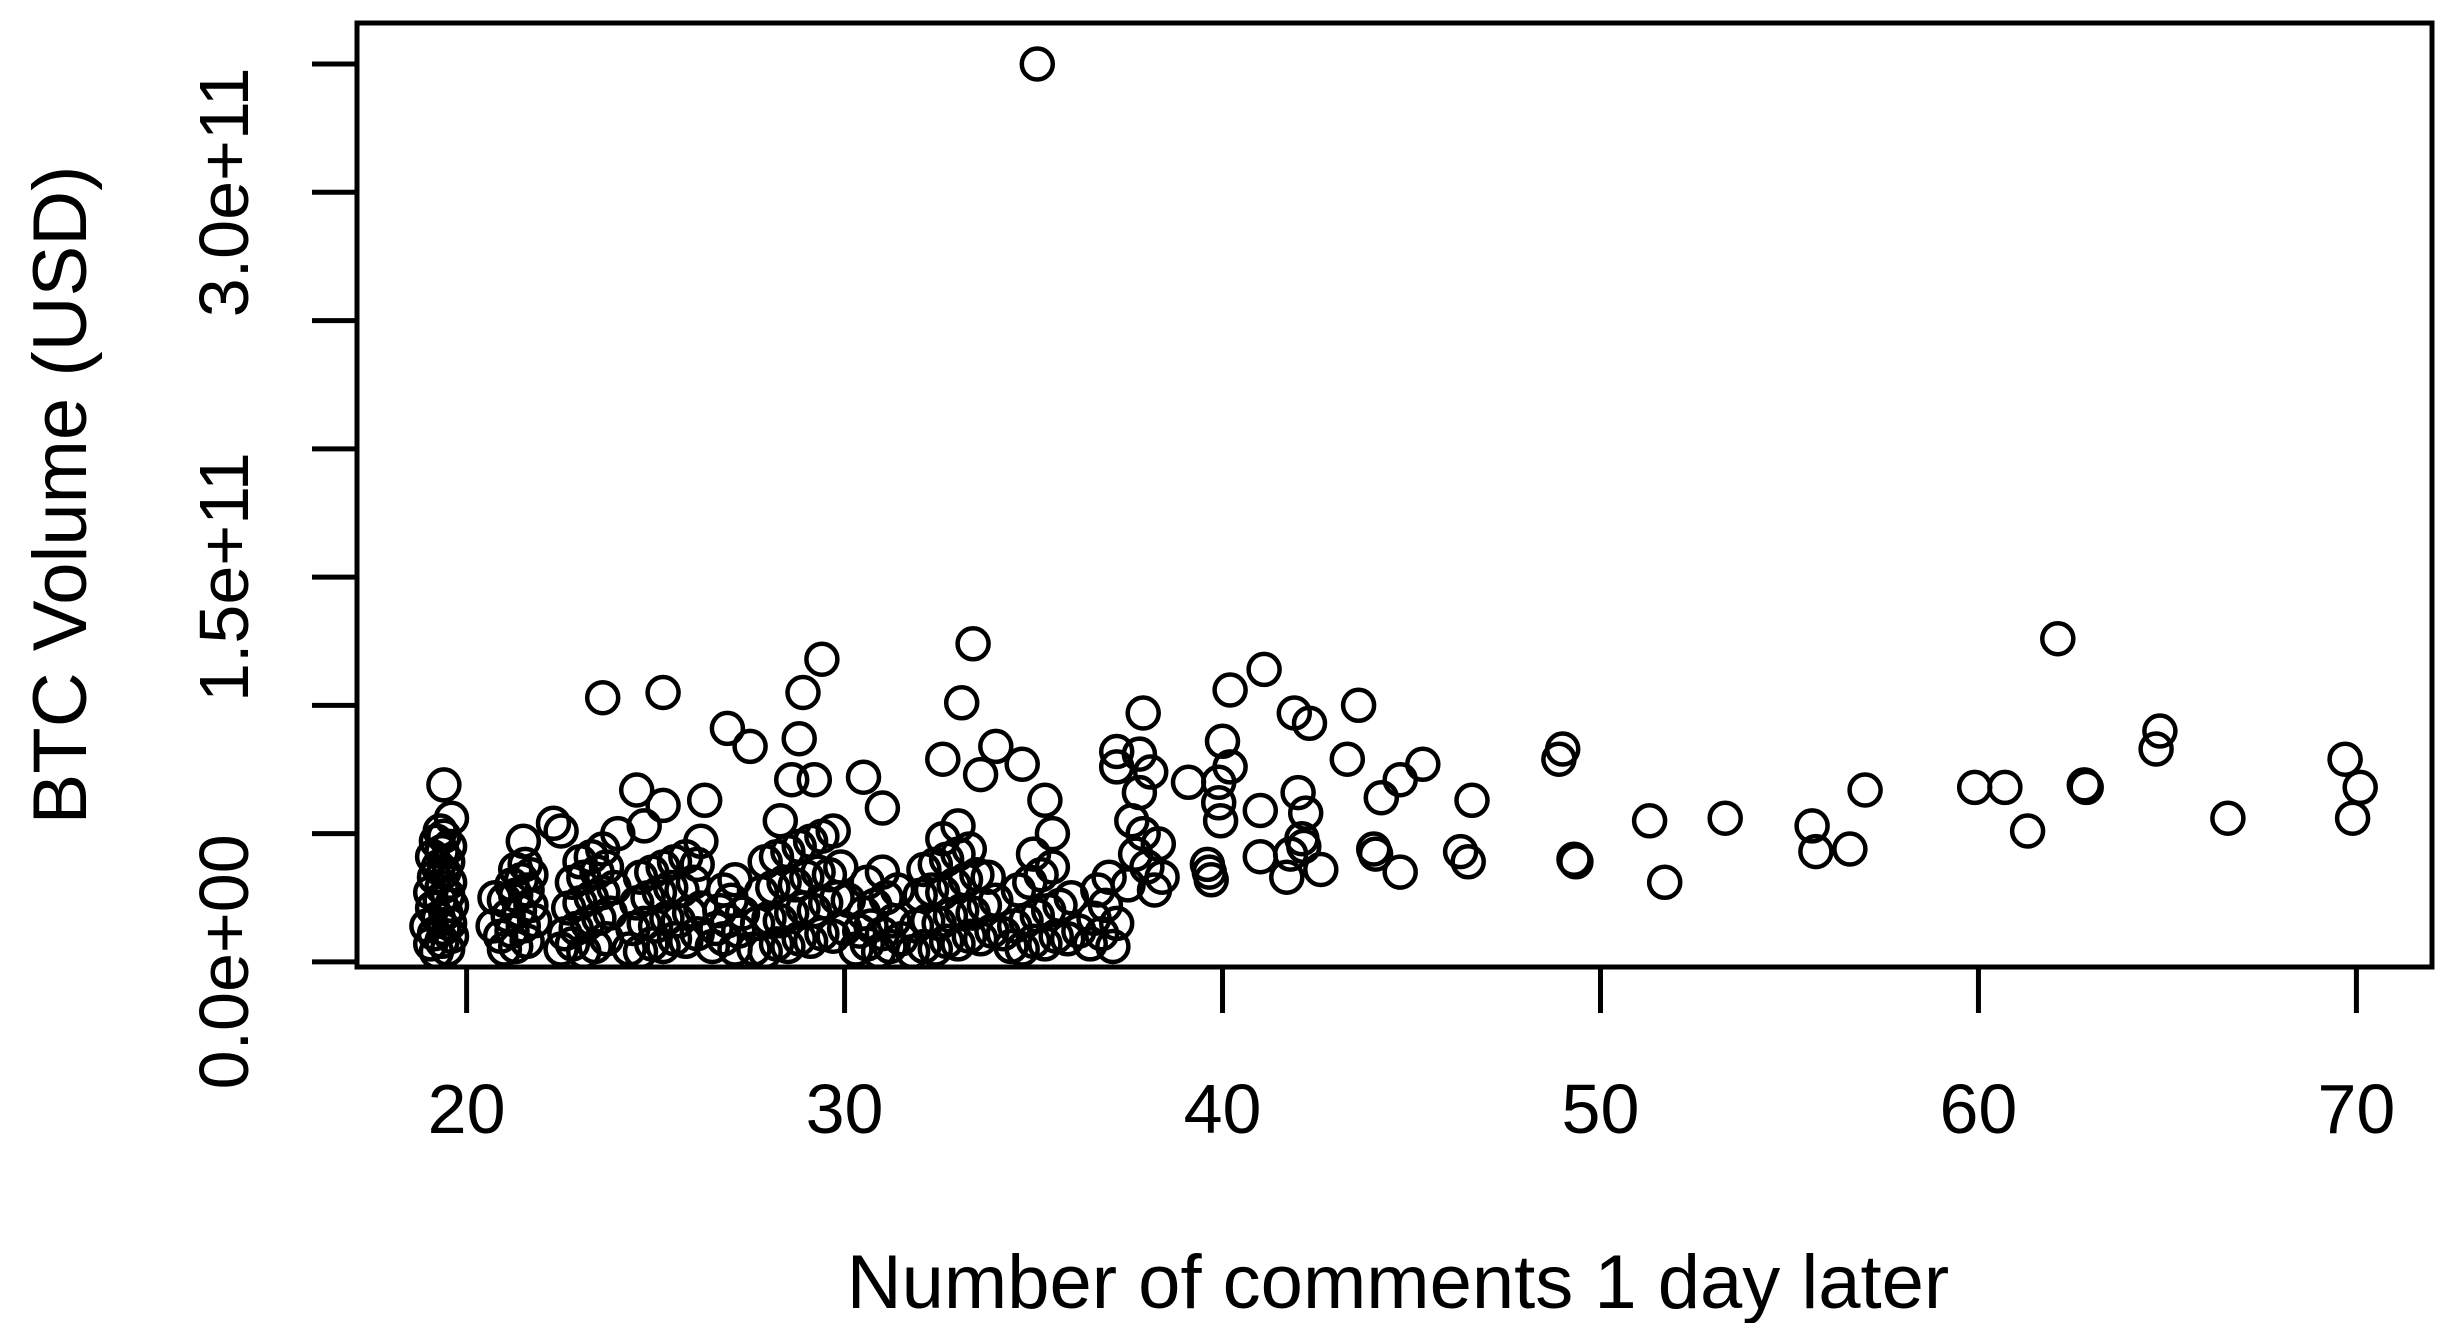  I want to click on y-axis-tick-labels: 0.0e+00 1.5e+11 3.0e+11, so click(224, 578).